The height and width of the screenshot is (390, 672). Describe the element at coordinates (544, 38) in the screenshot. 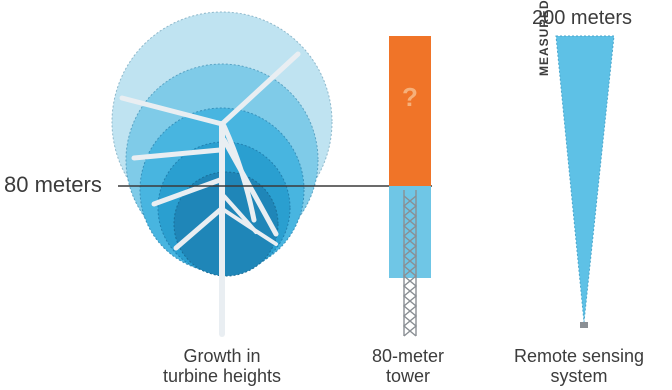

I see `label-measured: MEASURED` at that location.